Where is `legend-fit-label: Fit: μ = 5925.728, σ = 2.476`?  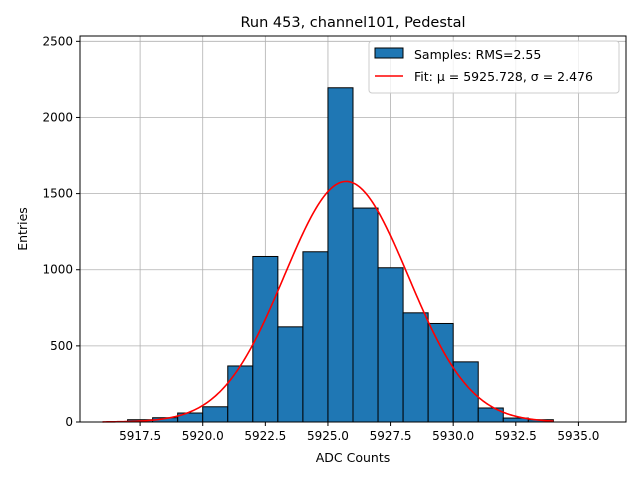 legend-fit-label: Fit: μ = 5925.728, σ = 2.476 is located at coordinates (503, 76).